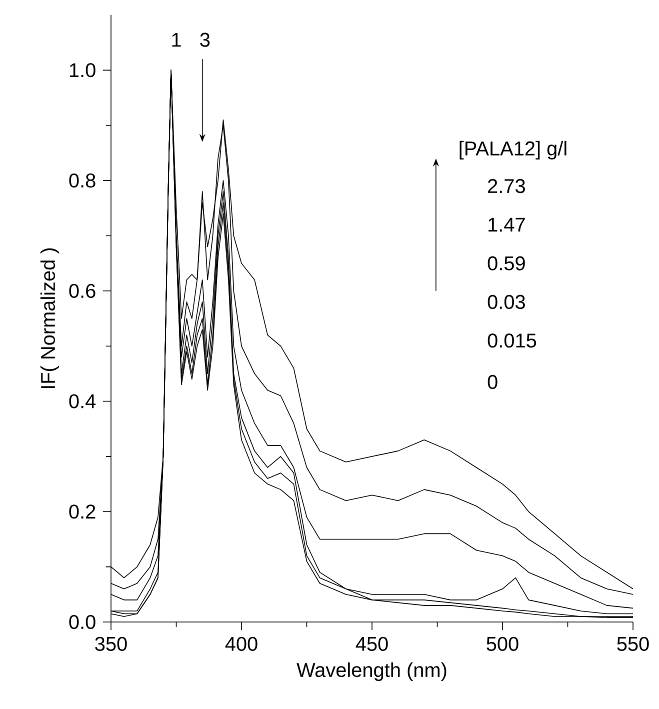 The width and height of the screenshot is (659, 709). What do you see at coordinates (111, 643) in the screenshot?
I see `x-tick-label: 350` at bounding box center [111, 643].